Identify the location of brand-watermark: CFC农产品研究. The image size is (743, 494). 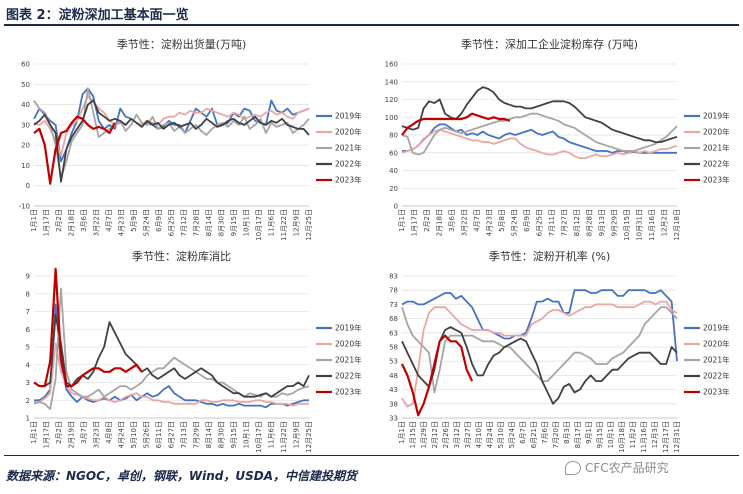
(617, 467).